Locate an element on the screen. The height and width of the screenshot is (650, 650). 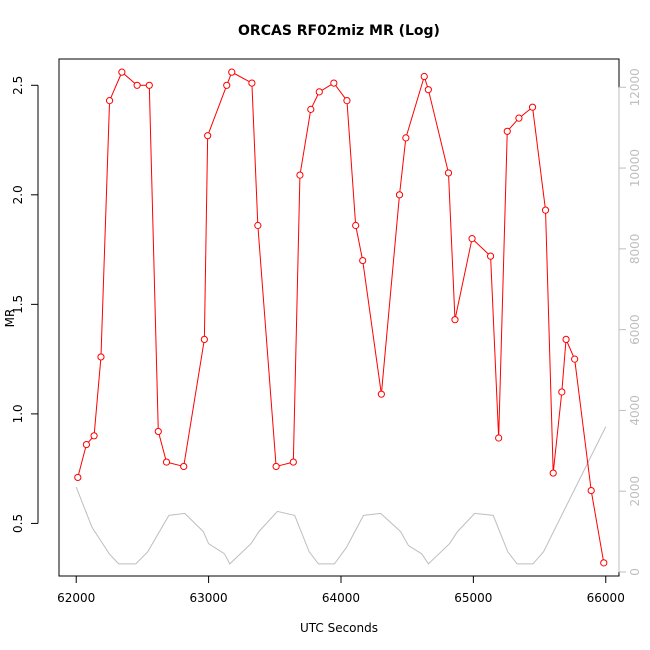
y-axis-label: MR is located at coordinates (10, 318).